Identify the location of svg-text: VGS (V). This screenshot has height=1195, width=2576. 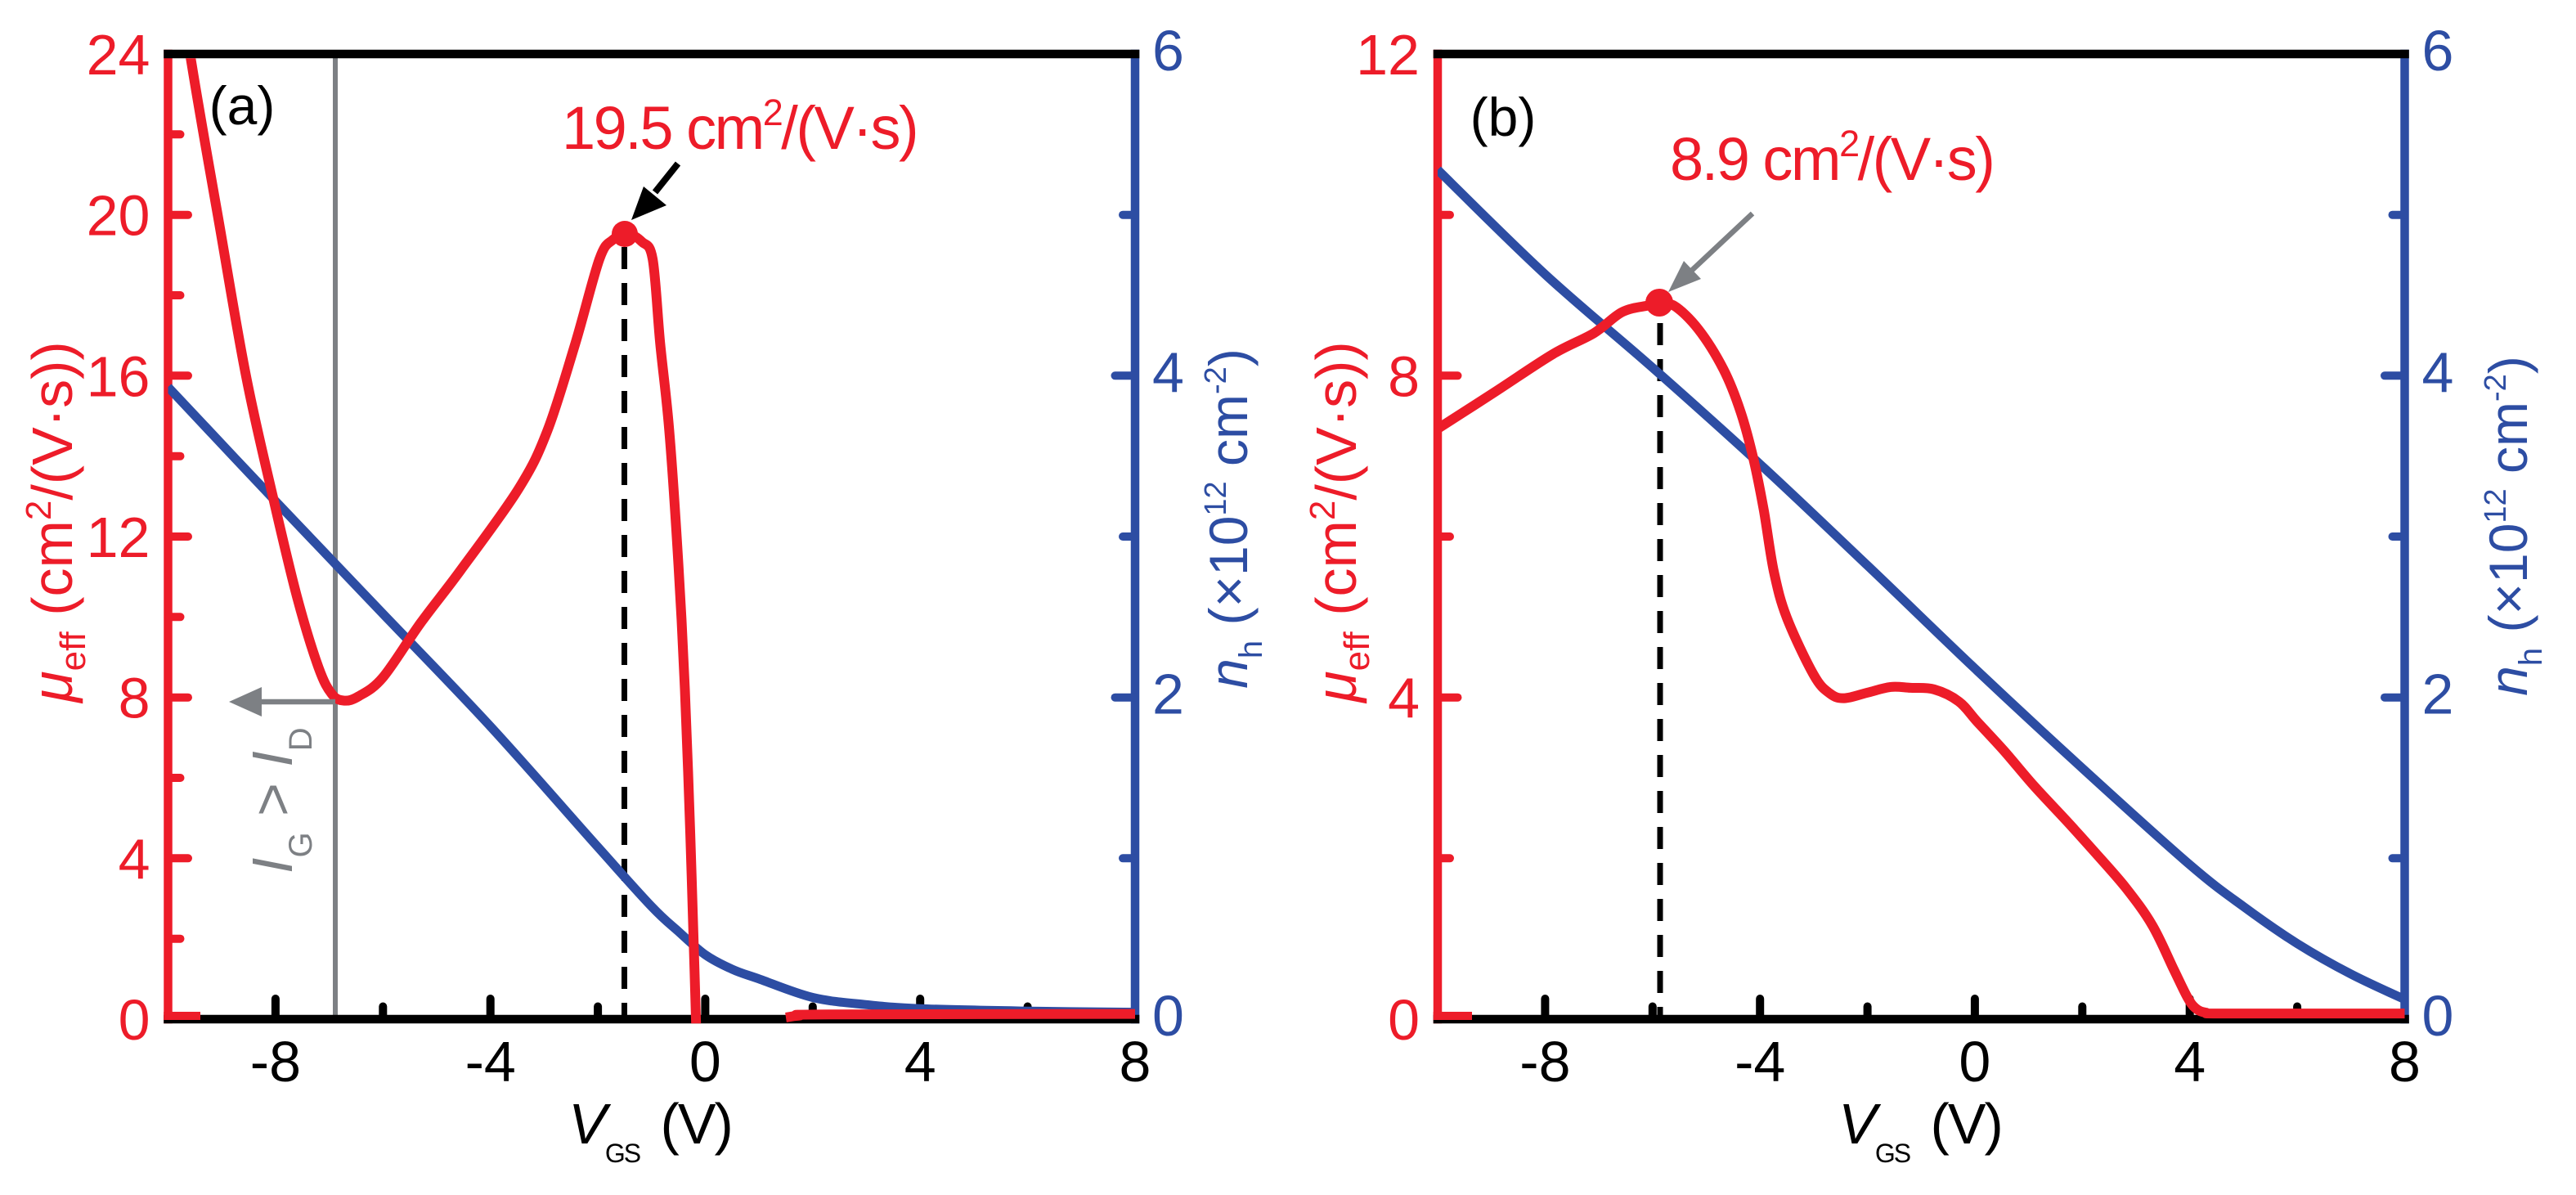
(1920, 1130).